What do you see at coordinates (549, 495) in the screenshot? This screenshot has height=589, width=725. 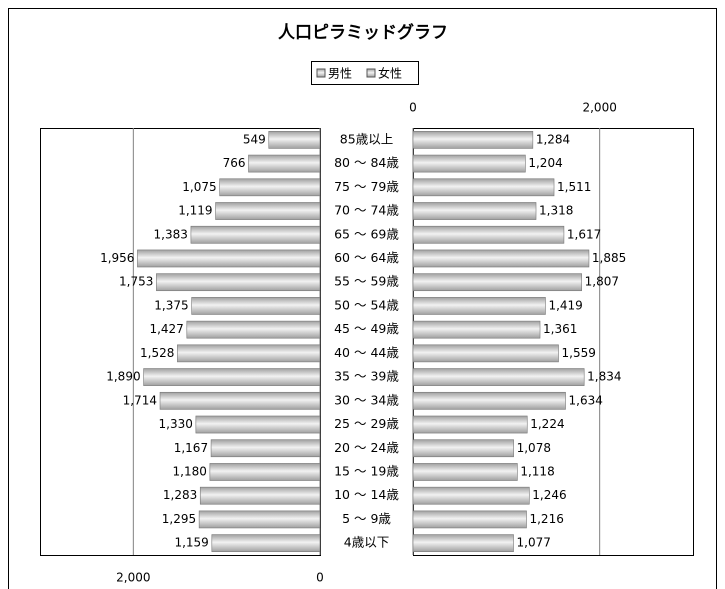 I see `data-label: 1,246` at bounding box center [549, 495].